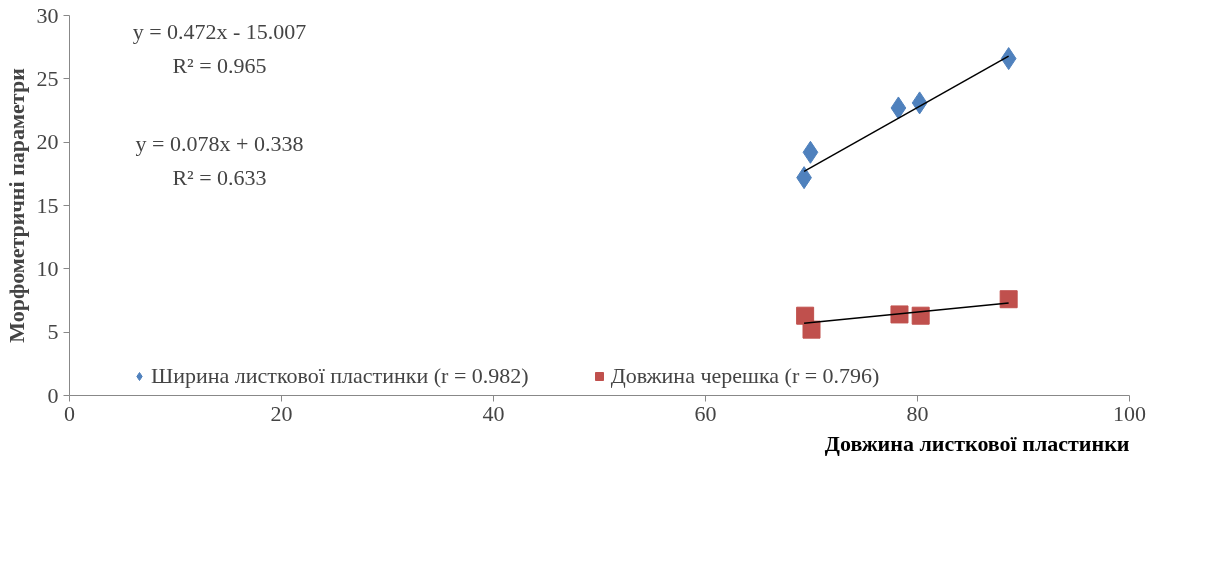 Image resolution: width=1208 pixels, height=566 pixels. I want to click on y-tick-label: 25, so click(47, 78).